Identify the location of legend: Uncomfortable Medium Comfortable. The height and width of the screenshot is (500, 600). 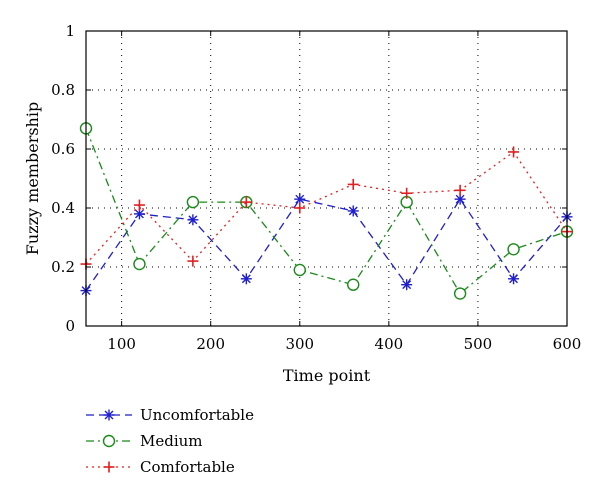
(170, 441).